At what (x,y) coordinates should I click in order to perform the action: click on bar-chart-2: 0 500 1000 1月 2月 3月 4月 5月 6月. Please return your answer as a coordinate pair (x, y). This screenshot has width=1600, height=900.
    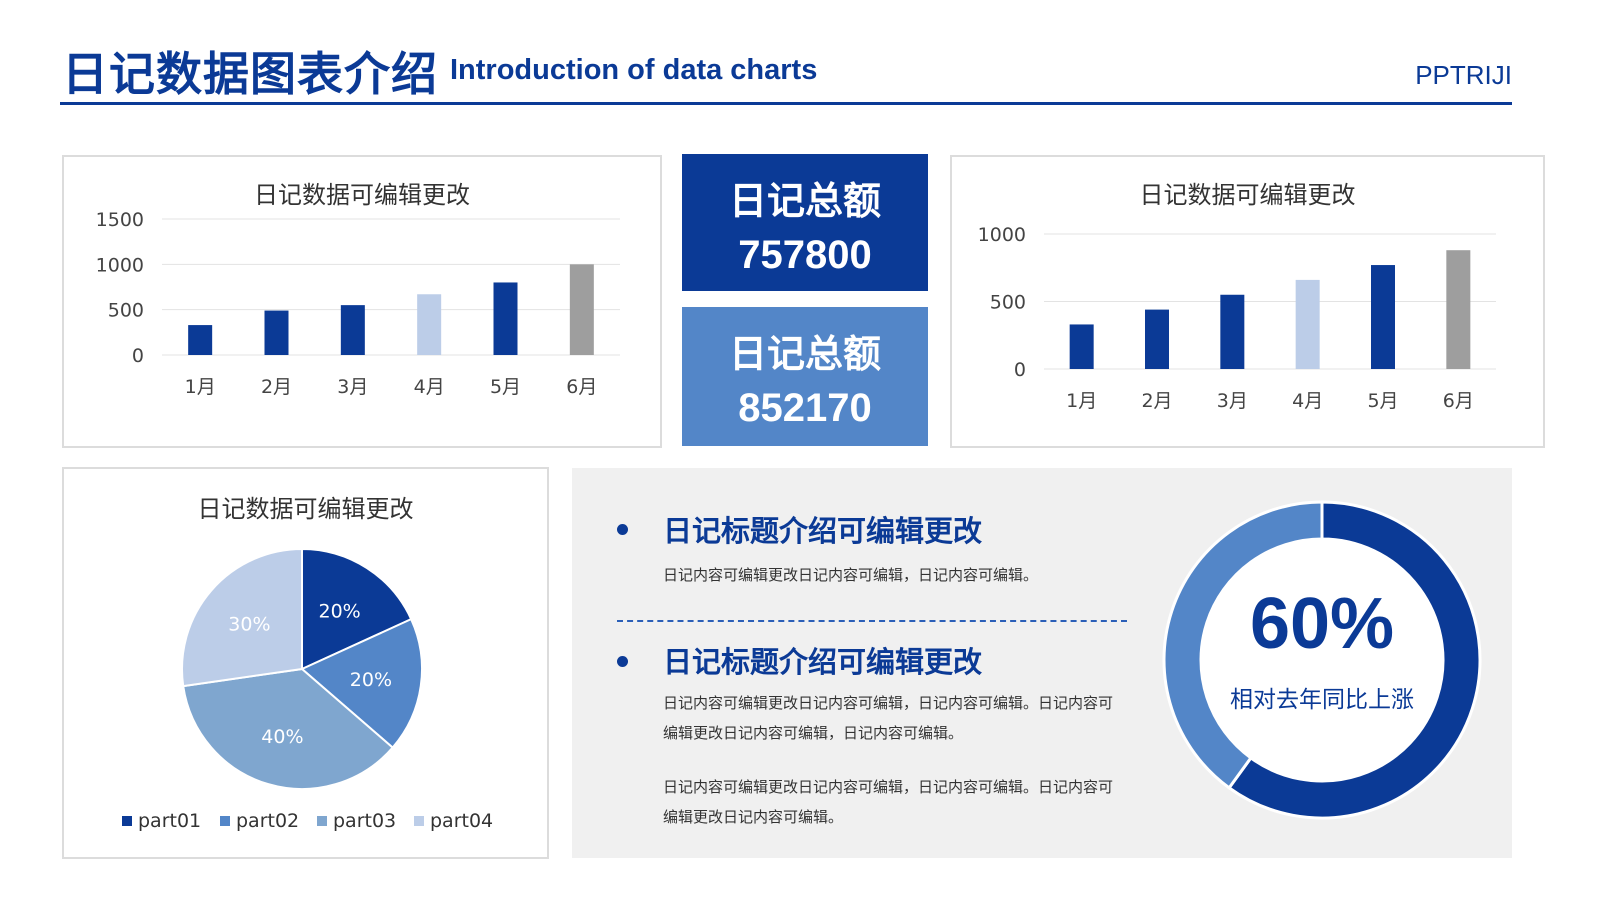
    Looking at the image, I should click on (1237, 318).